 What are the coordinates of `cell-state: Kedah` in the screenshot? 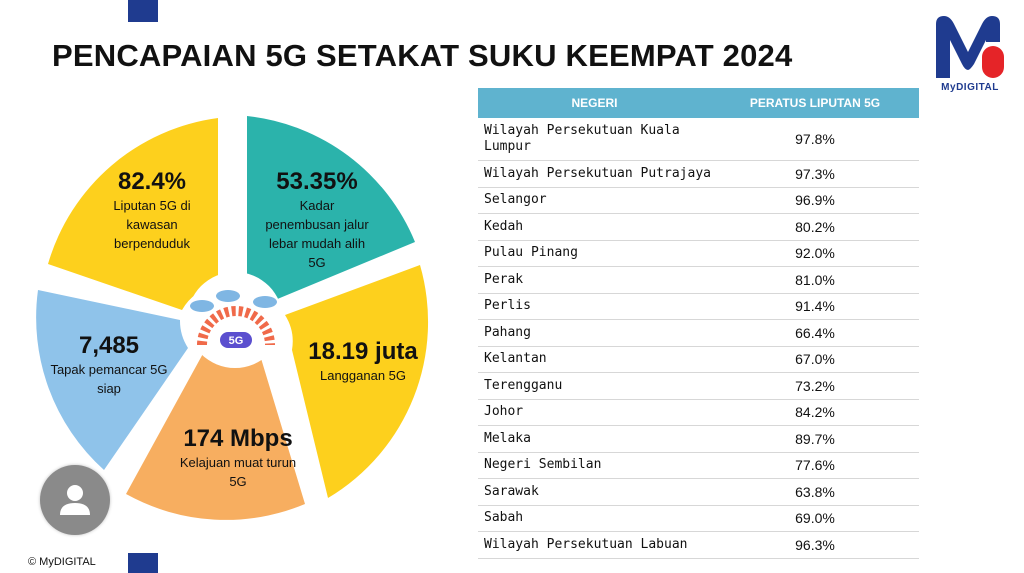 It's located at (504, 226).